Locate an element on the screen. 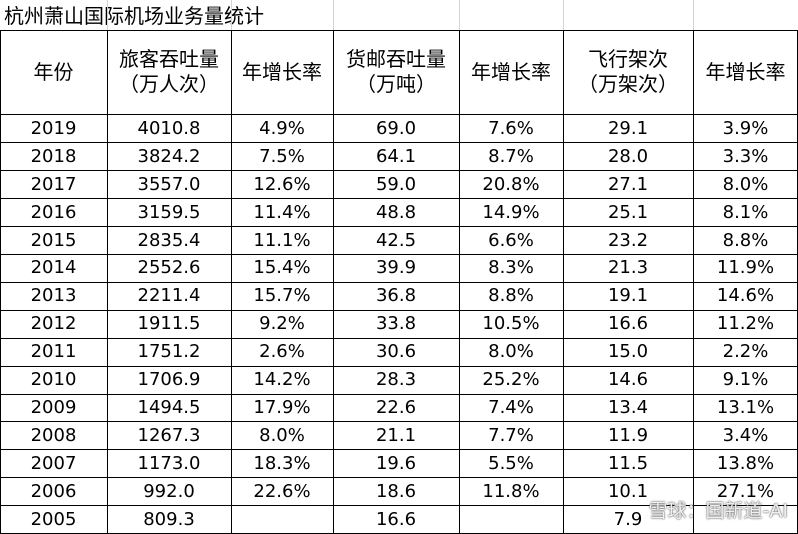 This screenshot has width=798, height=534. table-cell: 11.5 is located at coordinates (628, 464).